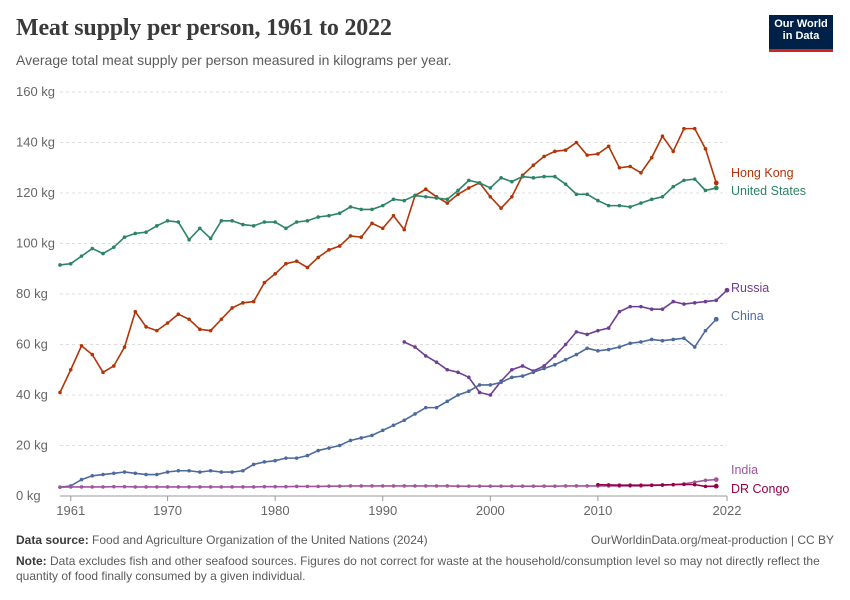  What do you see at coordinates (565, 342) in the screenshot?
I see `series-line-russia` at bounding box center [565, 342].